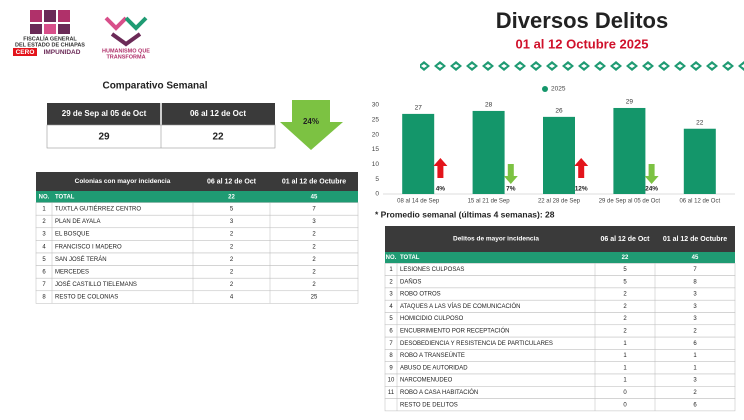 This screenshot has height=420, width=744. Describe the element at coordinates (454, 331) in the screenshot. I see `table-cell: ENCUBRIMIENTO POR RECEPTACIÓN` at that location.